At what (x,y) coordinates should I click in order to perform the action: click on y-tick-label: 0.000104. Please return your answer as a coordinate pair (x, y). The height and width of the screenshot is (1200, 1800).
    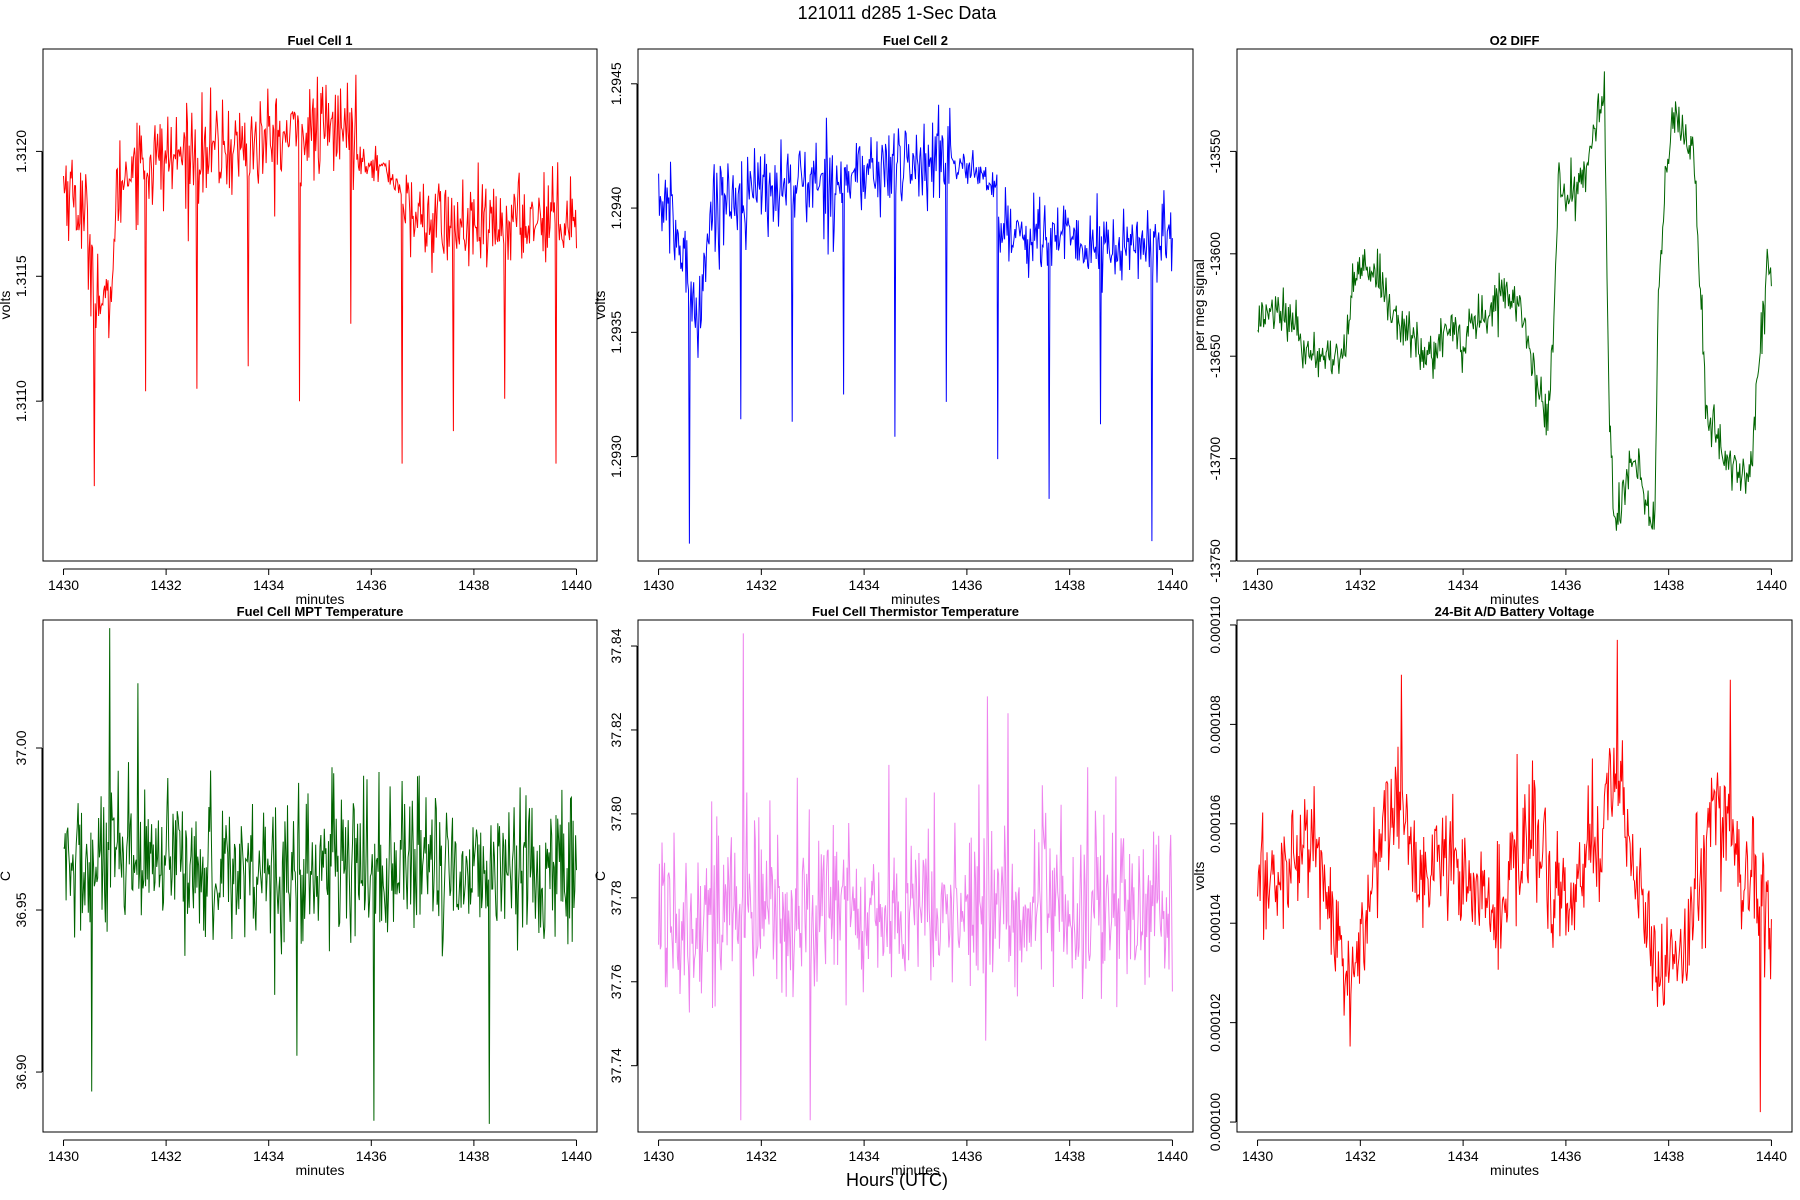
    Looking at the image, I should click on (1215, 923).